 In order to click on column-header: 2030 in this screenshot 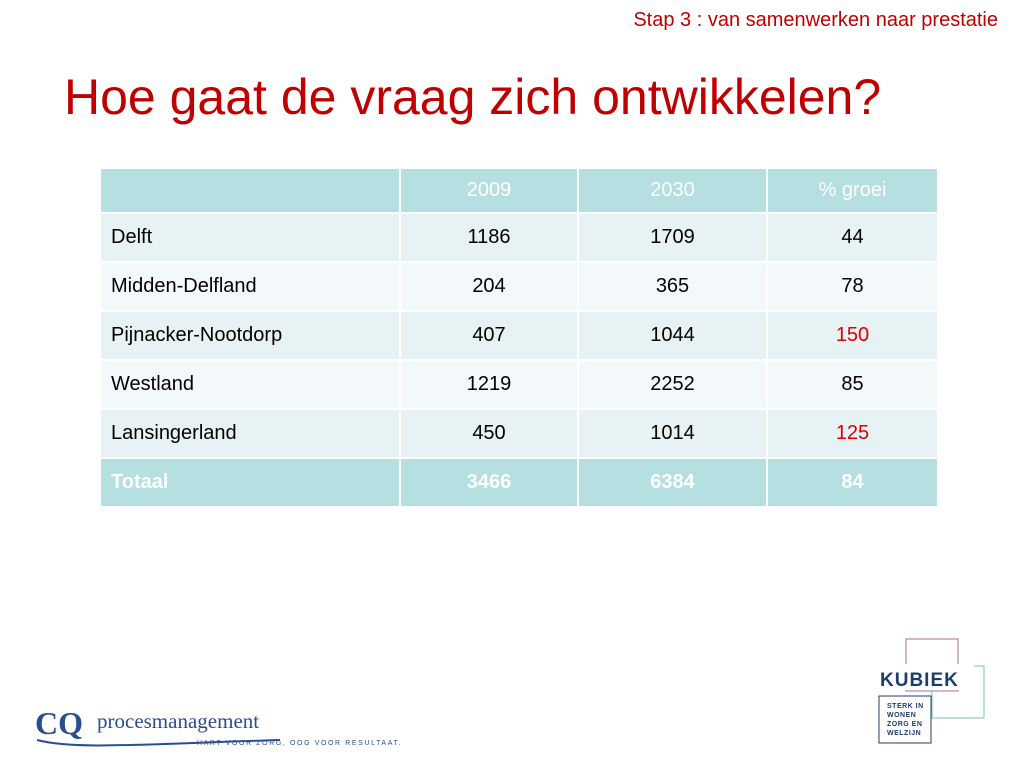, I will do `click(672, 190)`.